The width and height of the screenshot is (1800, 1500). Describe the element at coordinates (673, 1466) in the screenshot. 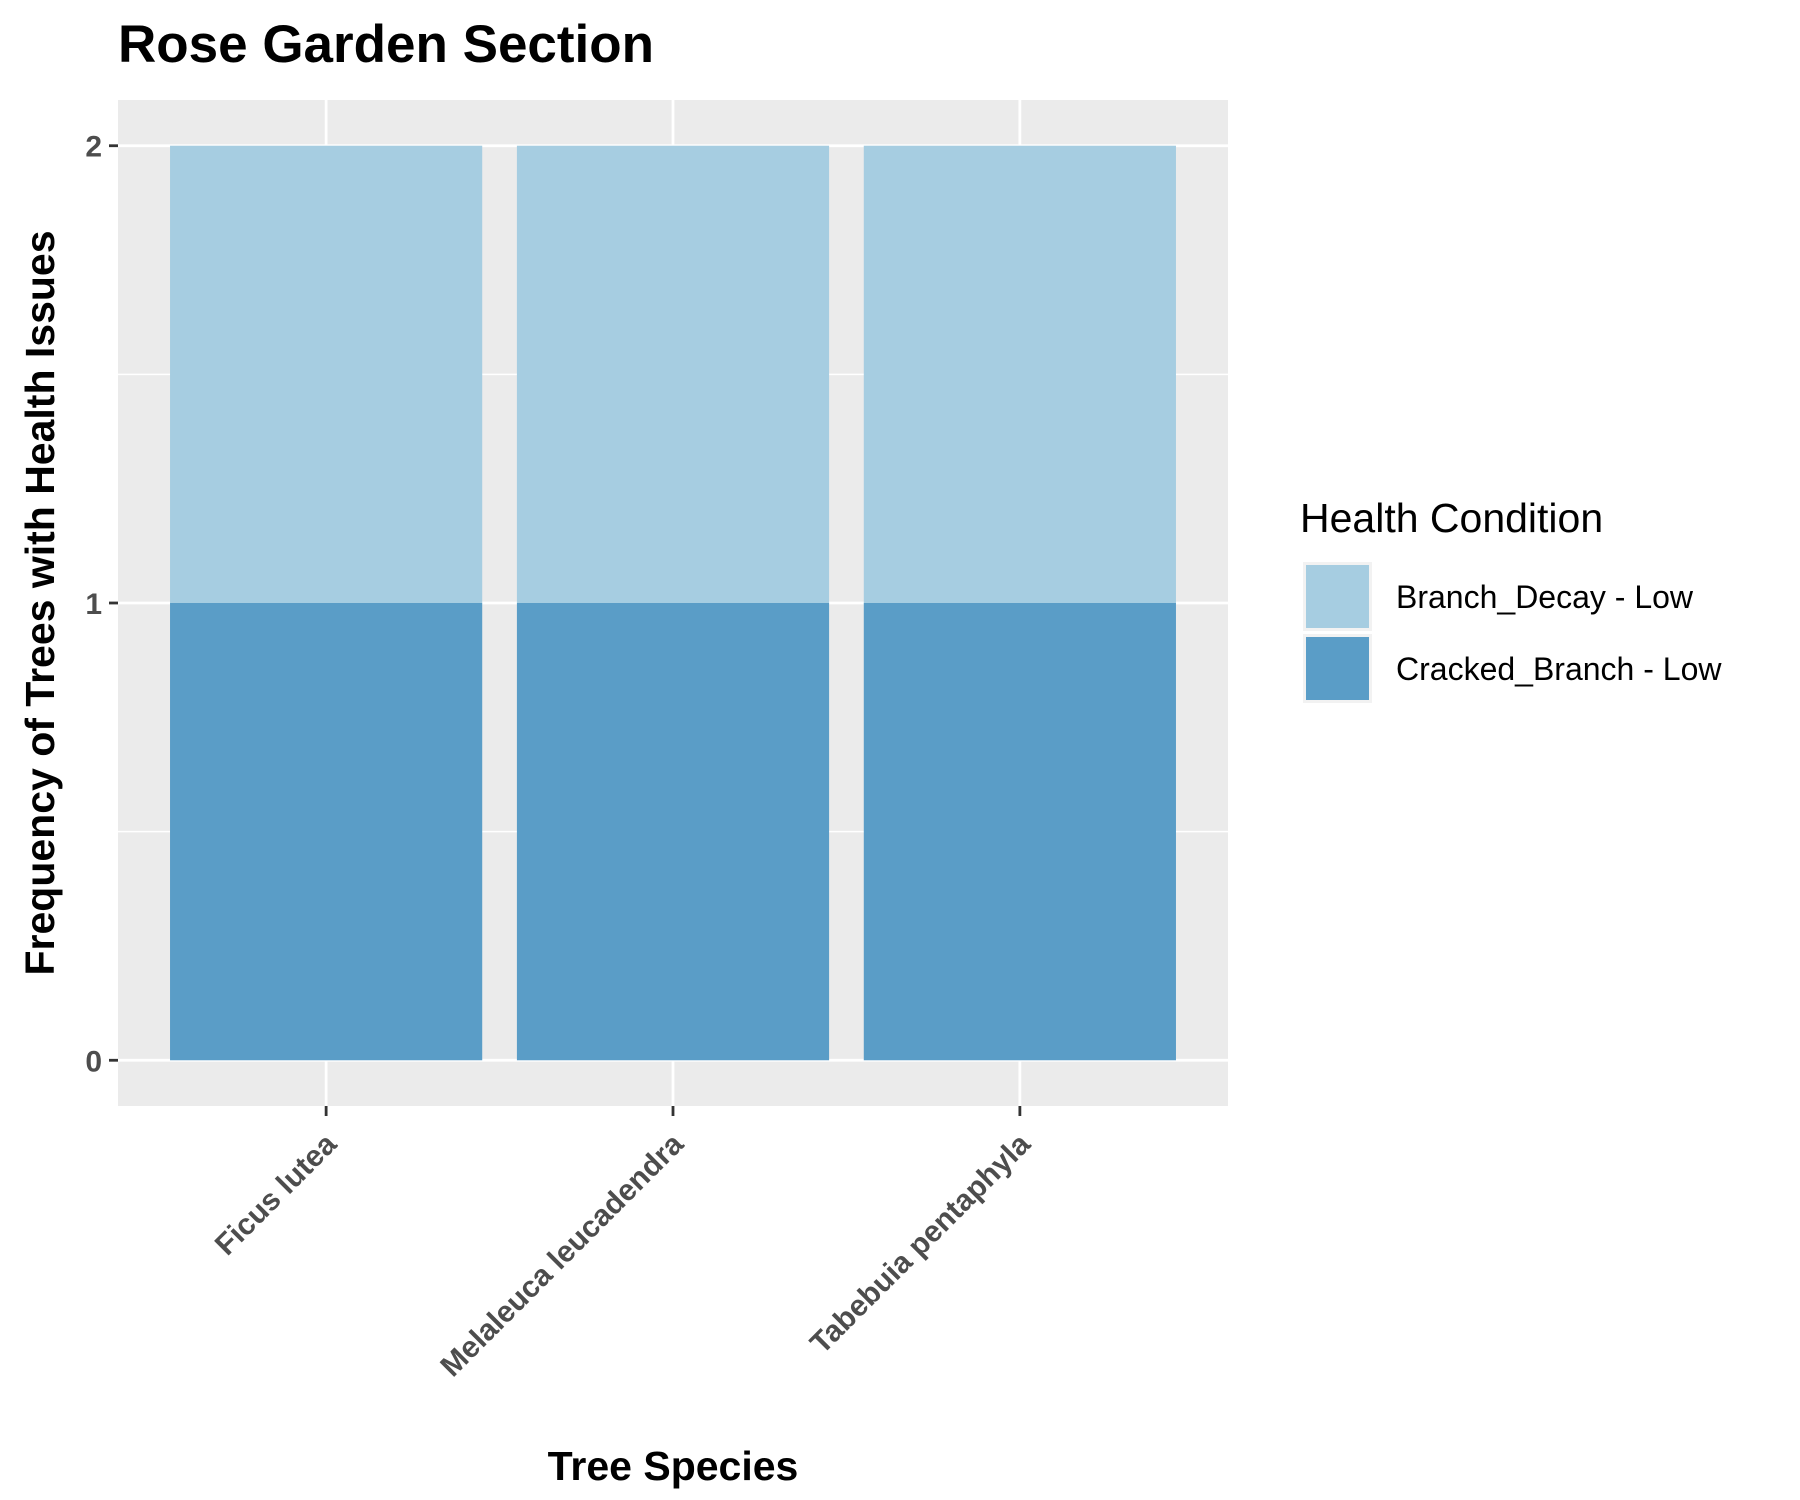

I see `x-axis-title: Tree Species` at that location.